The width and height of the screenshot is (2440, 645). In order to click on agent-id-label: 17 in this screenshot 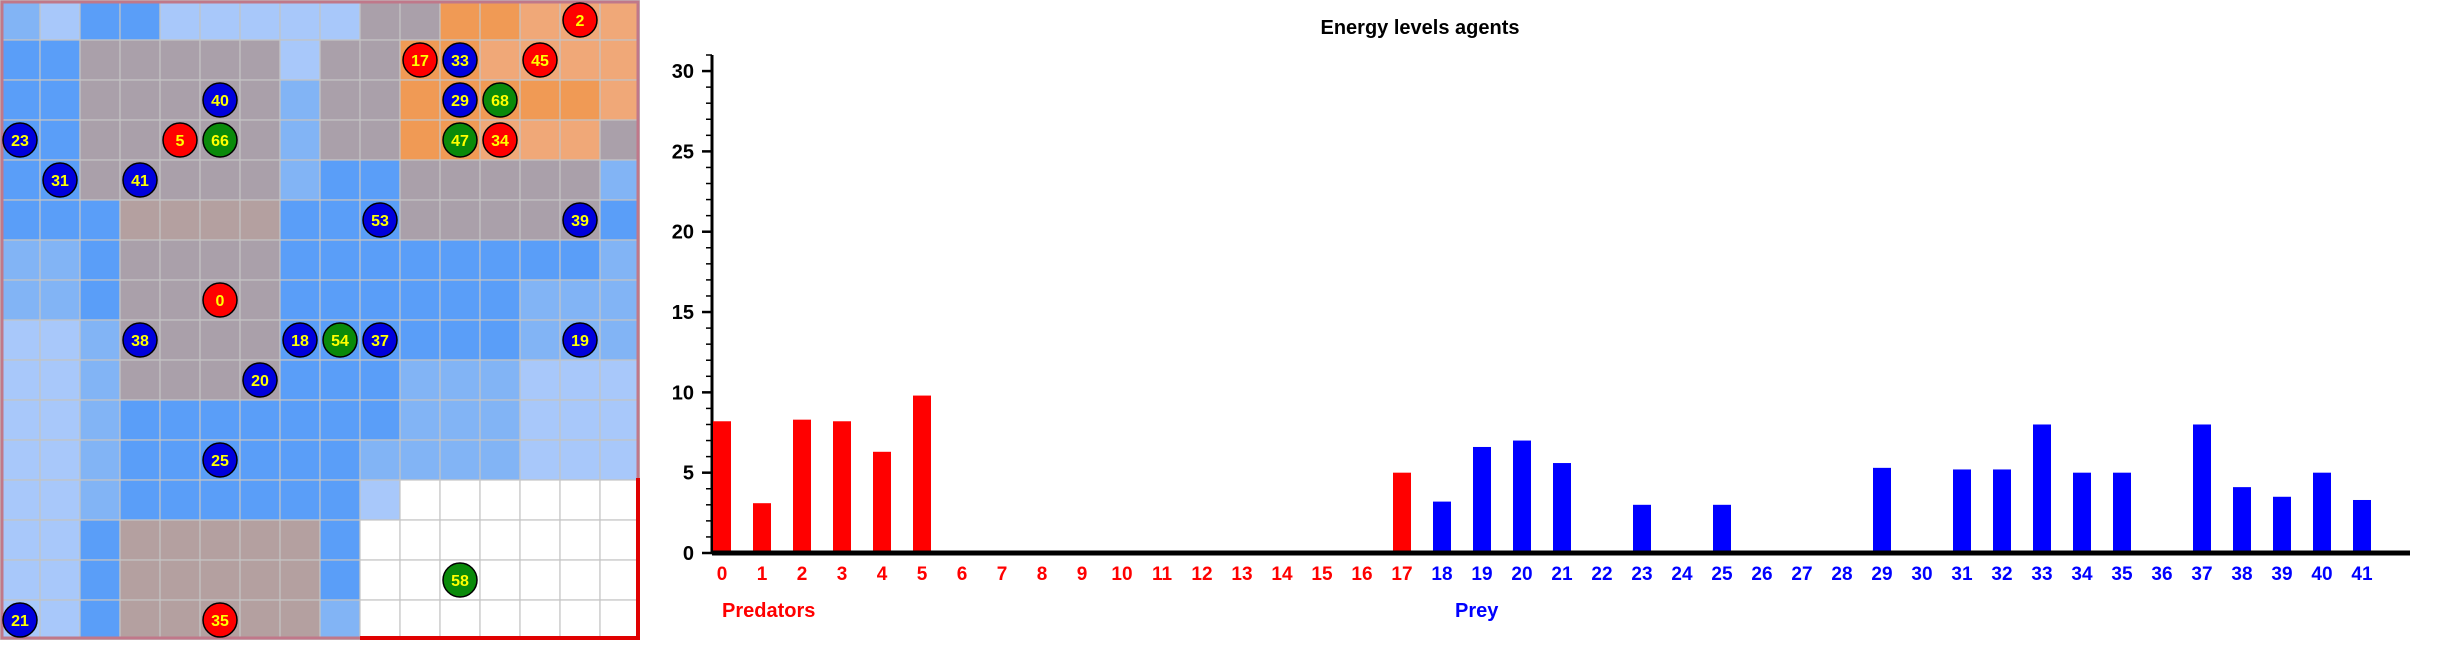, I will do `click(420, 61)`.